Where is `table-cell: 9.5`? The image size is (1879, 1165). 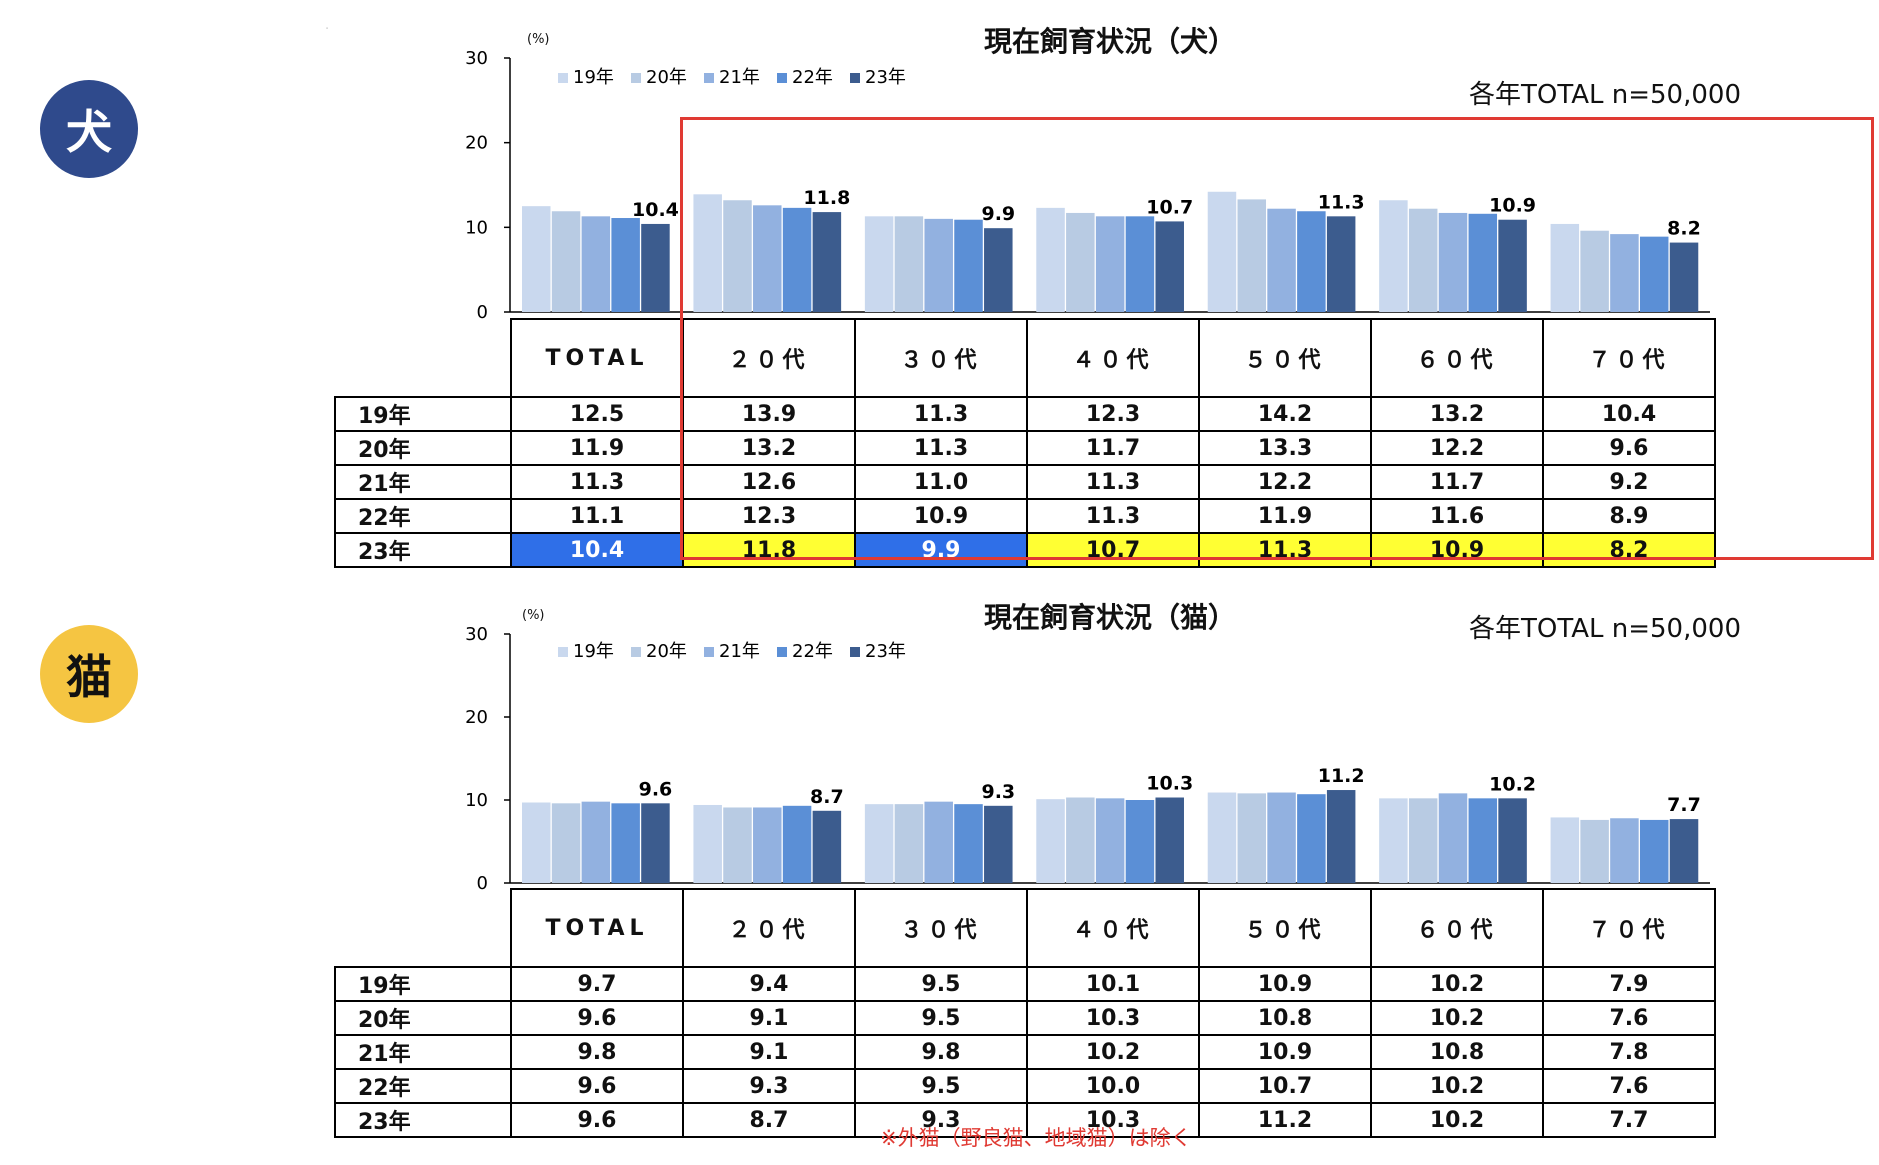 table-cell: 9.5 is located at coordinates (941, 1086).